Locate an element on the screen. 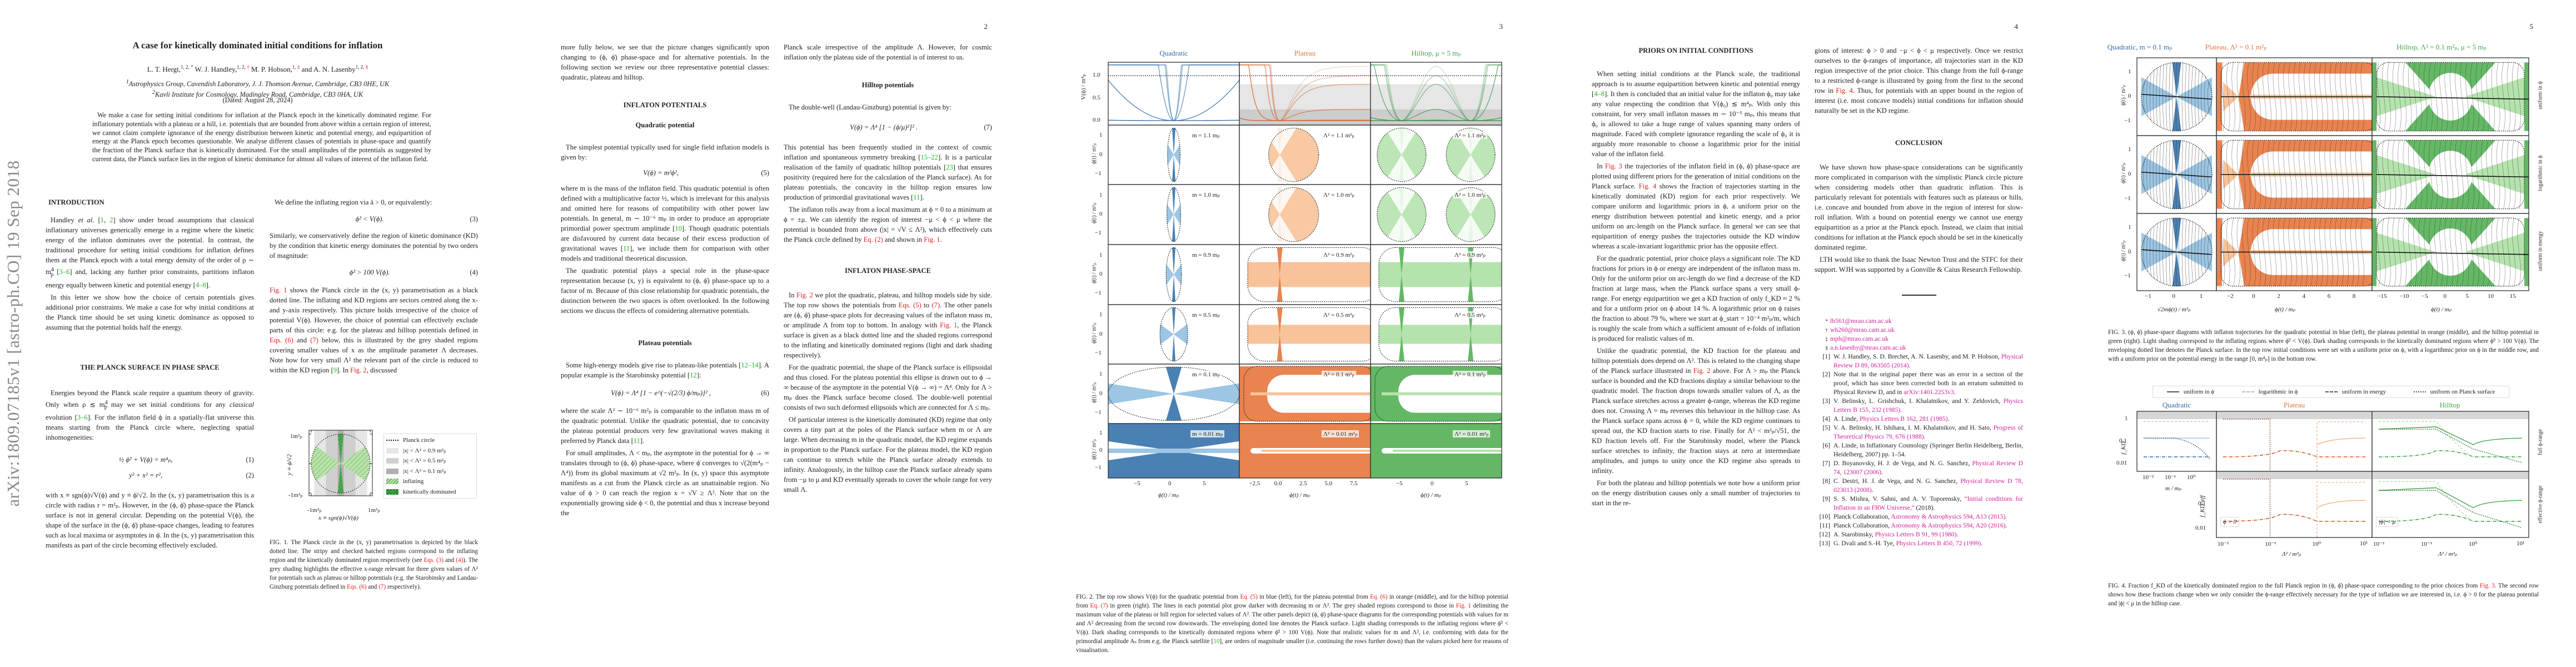 The image size is (2576, 667). legend-label: uniform on Planck surface is located at coordinates (2462, 392).